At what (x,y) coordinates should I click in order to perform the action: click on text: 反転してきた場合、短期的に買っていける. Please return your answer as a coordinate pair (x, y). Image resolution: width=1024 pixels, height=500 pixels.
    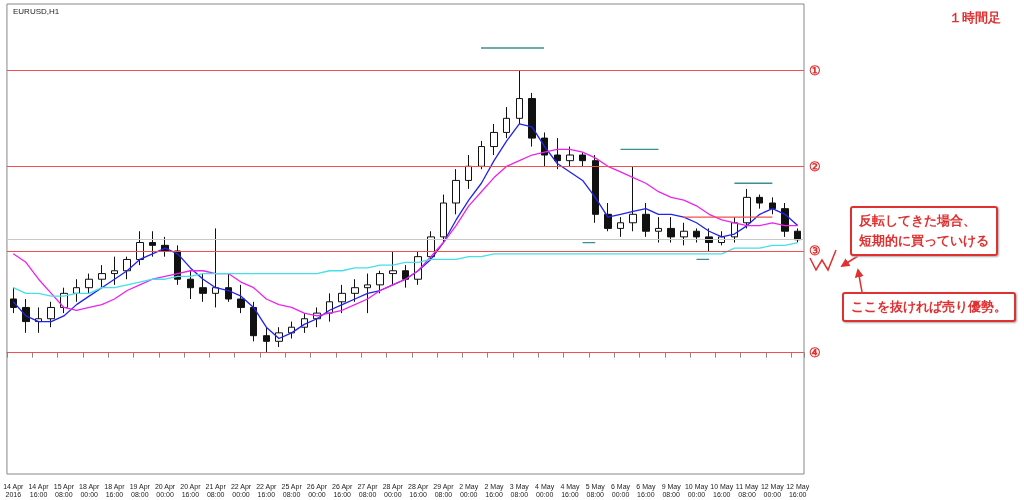
    Looking at the image, I should click on (924, 231).